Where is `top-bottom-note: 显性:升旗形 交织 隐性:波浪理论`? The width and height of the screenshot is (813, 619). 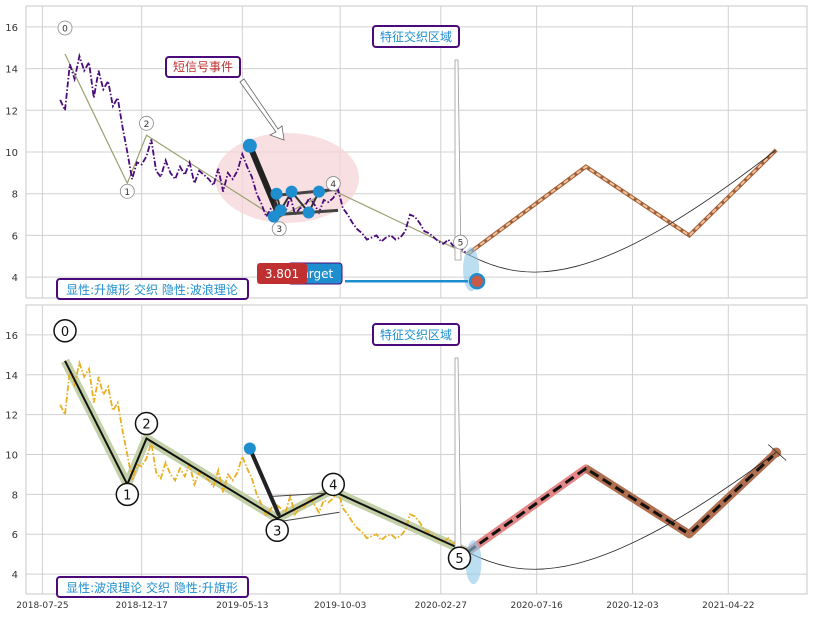 top-bottom-note: 显性:升旗形 交织 隐性:波浪理论 is located at coordinates (152, 289).